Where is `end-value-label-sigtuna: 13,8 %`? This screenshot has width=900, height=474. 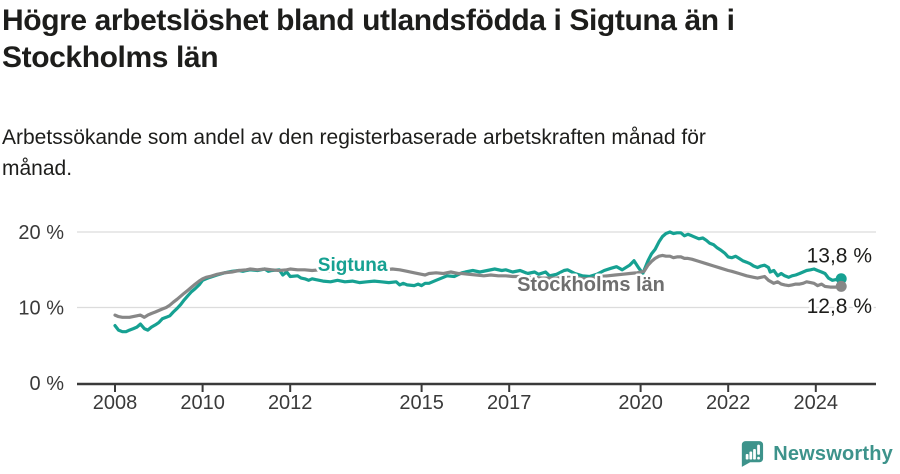 end-value-label-sigtuna: 13,8 % is located at coordinates (839, 255).